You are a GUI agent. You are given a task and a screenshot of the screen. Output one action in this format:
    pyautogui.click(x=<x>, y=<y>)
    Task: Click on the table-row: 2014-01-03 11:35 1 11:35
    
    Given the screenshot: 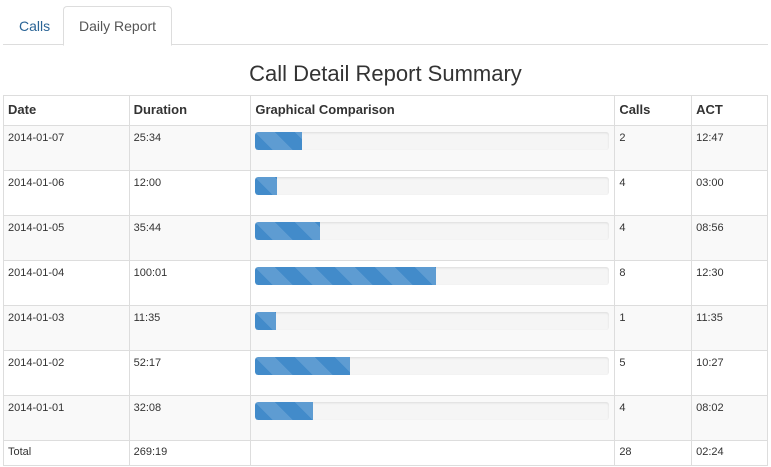 What is the action you would take?
    pyautogui.click(x=385, y=328)
    